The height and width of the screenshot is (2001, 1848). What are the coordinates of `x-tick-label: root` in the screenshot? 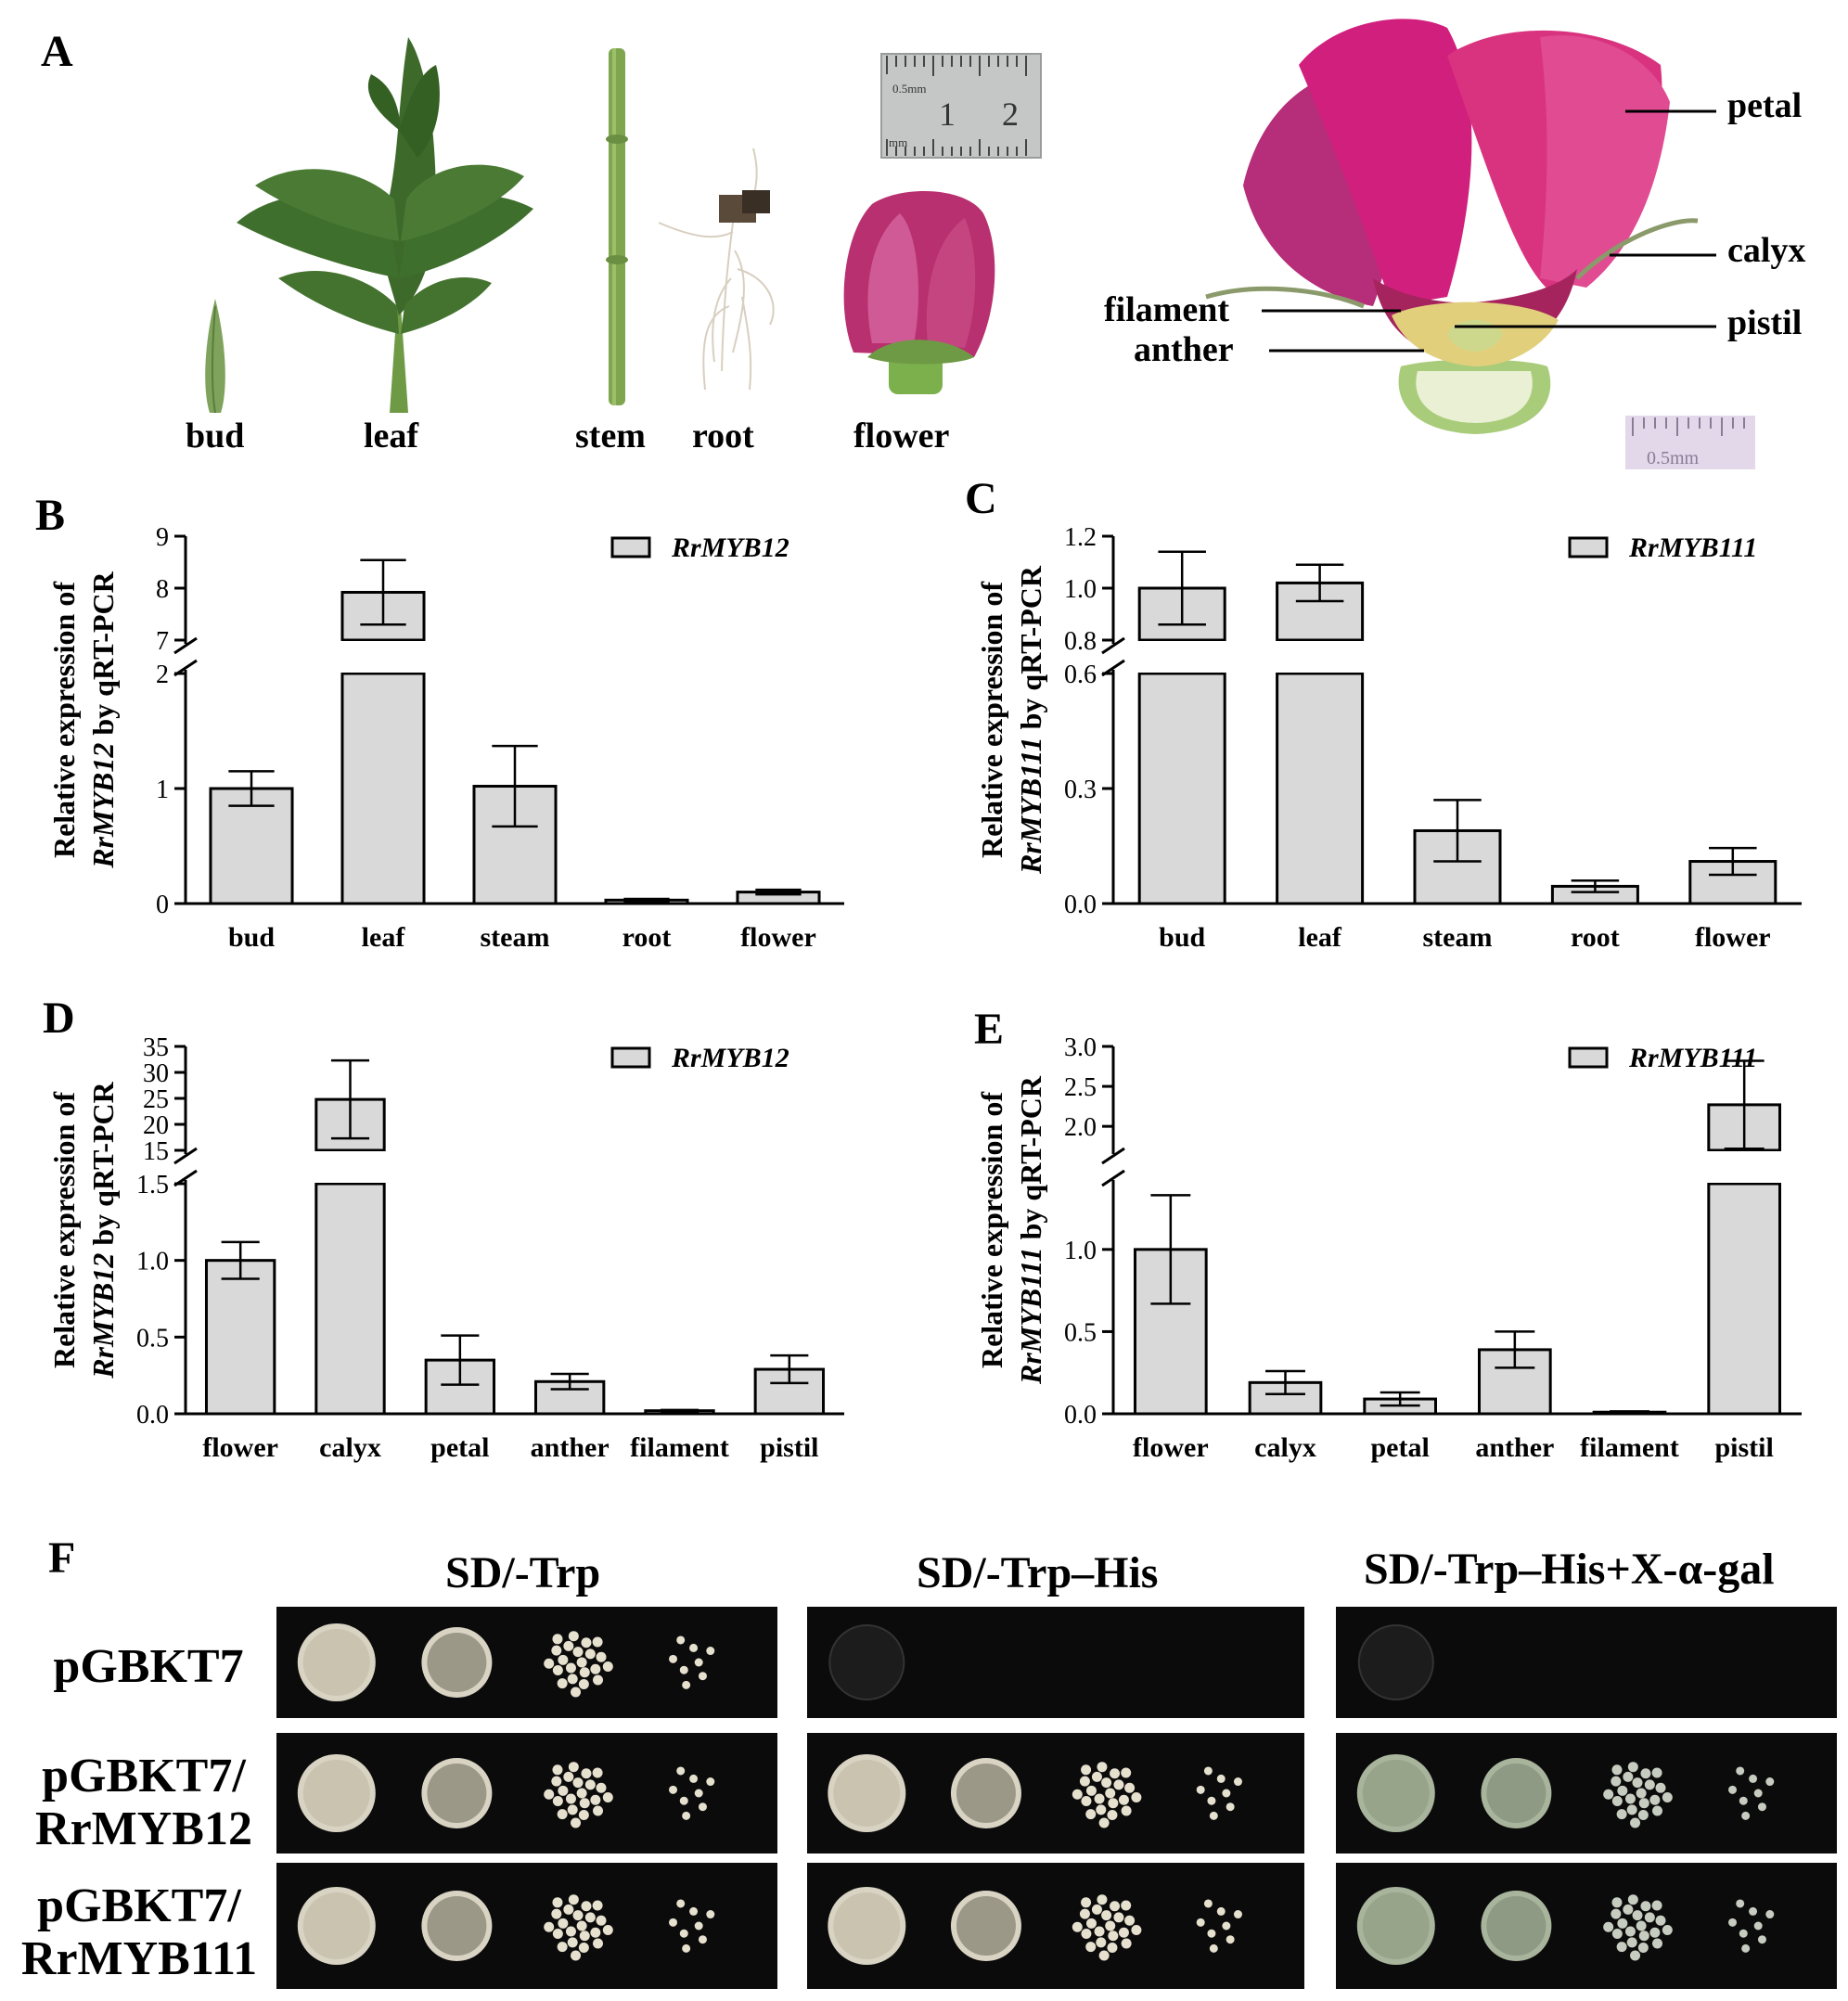 It's located at (1595, 938).